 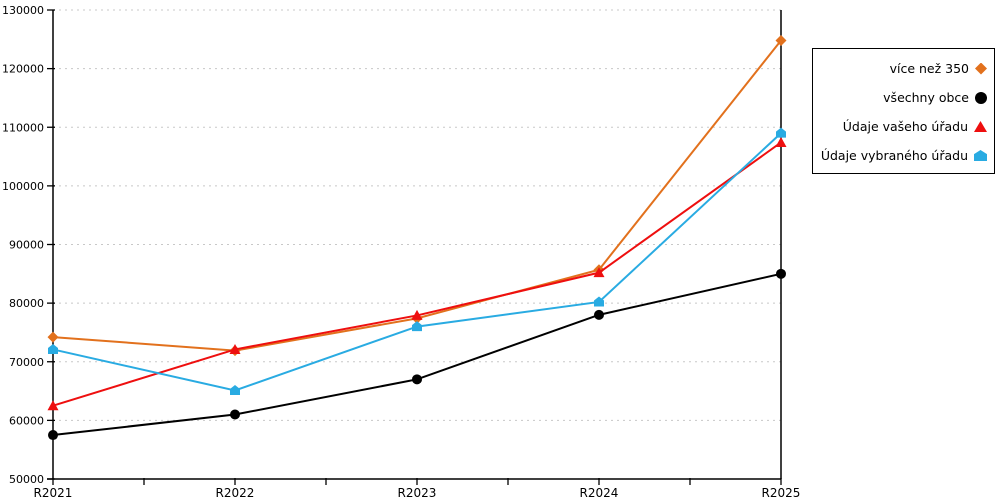 What do you see at coordinates (235, 493) in the screenshot?
I see `x-tick-label: R2022` at bounding box center [235, 493].